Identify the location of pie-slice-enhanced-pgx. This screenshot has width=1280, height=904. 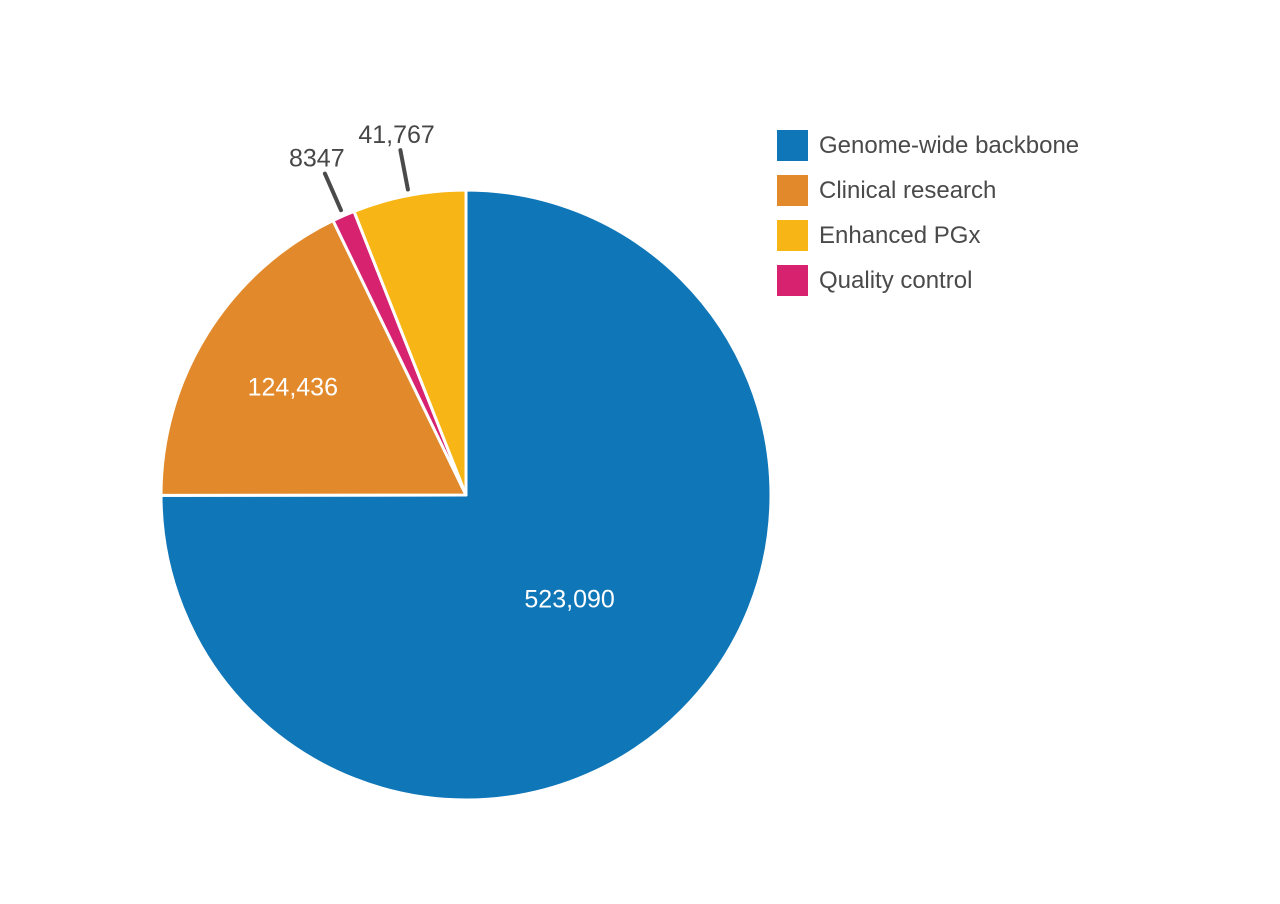
(410, 342).